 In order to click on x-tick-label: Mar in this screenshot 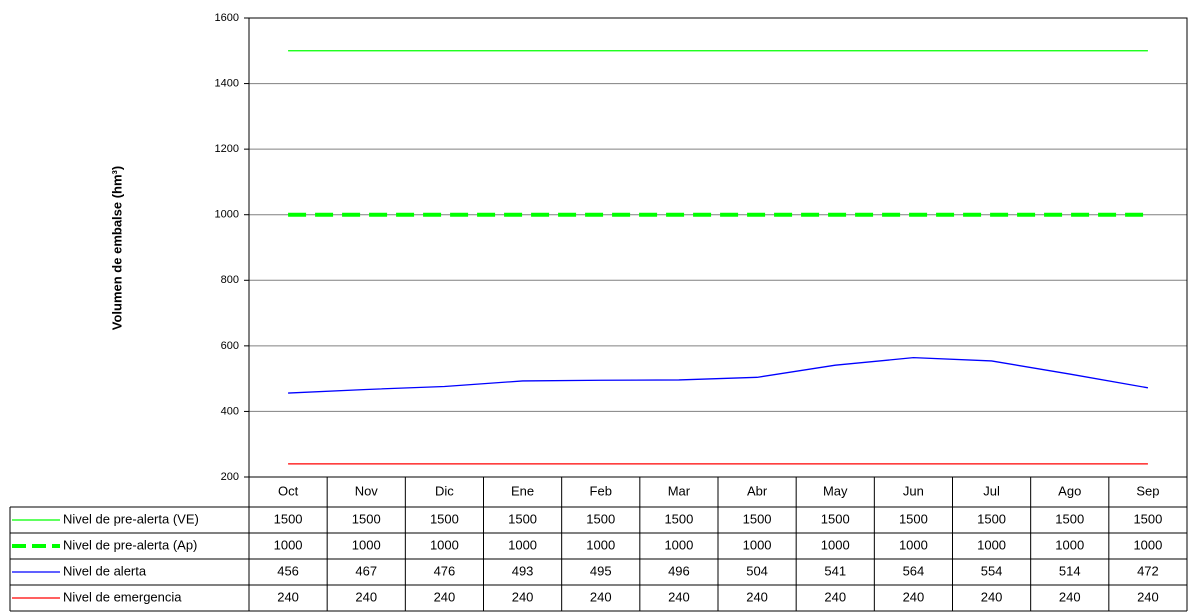, I will do `click(679, 490)`.